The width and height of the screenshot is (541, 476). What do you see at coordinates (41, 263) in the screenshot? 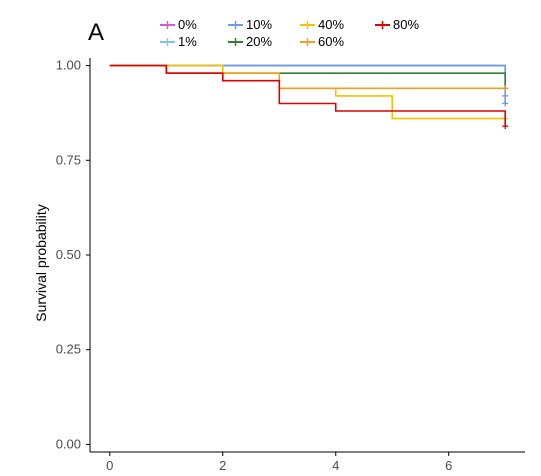
I see `y-axis-title: Survival probability` at bounding box center [41, 263].